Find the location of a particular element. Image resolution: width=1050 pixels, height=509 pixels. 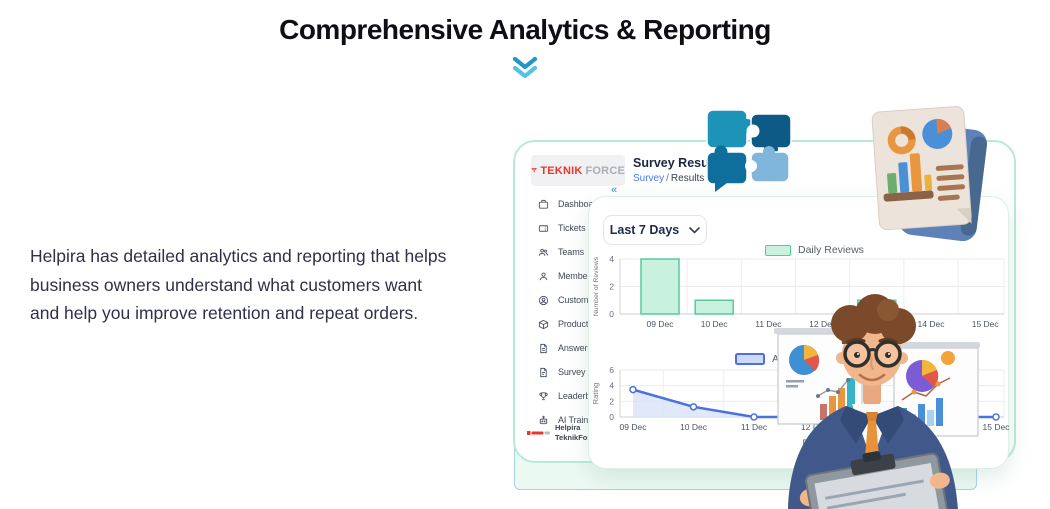

analyst-character-illustration is located at coordinates (877, 401).